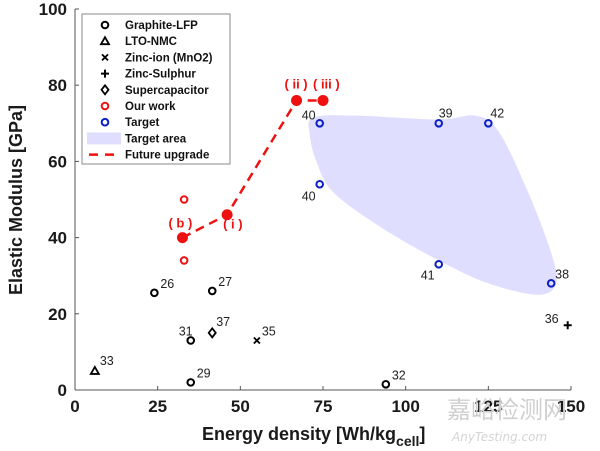 This screenshot has width=600, height=451. What do you see at coordinates (407, 441) in the screenshot?
I see `x-axis-title-sub: cell` at bounding box center [407, 441].